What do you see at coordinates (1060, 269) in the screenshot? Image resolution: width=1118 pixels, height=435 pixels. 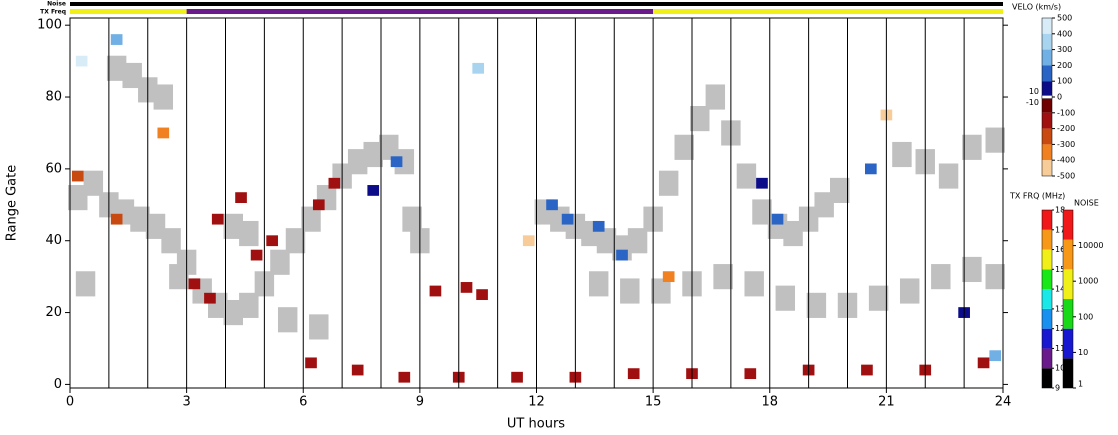 I see `freq-tick-label: 15` at bounding box center [1060, 269].